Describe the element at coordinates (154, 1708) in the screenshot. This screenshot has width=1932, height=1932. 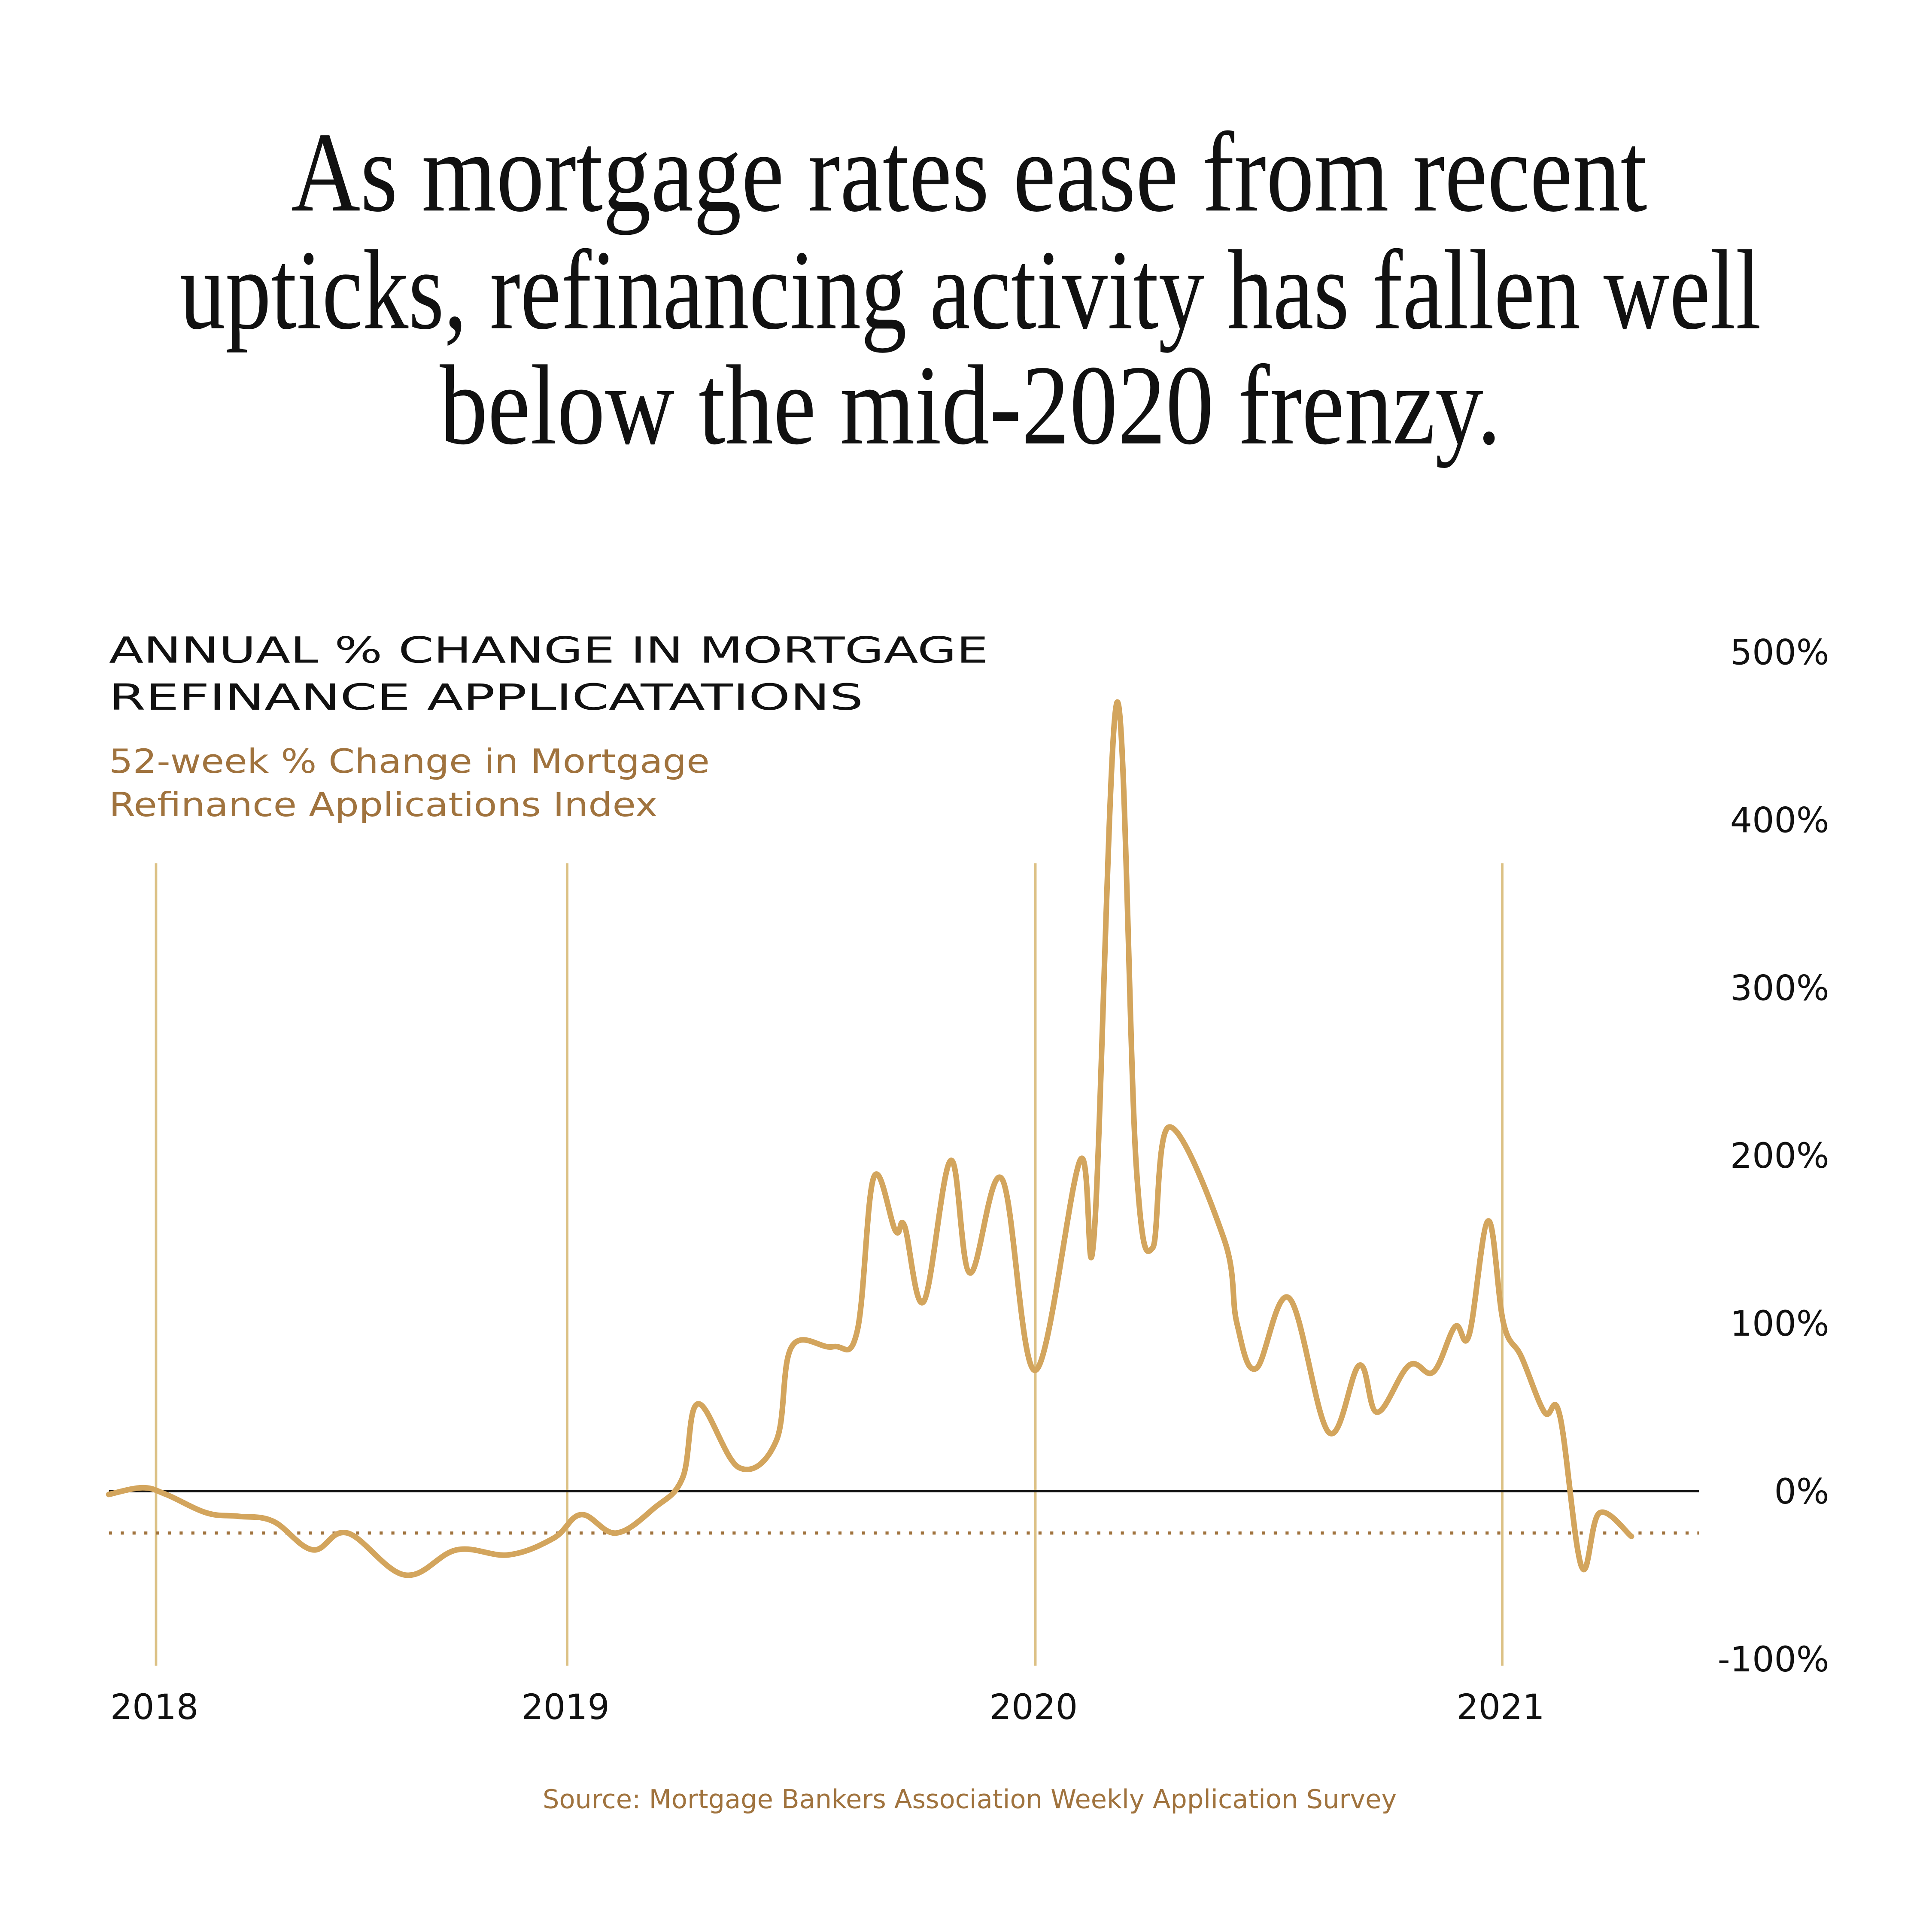
I see `x-tick-label: 2018` at that location.